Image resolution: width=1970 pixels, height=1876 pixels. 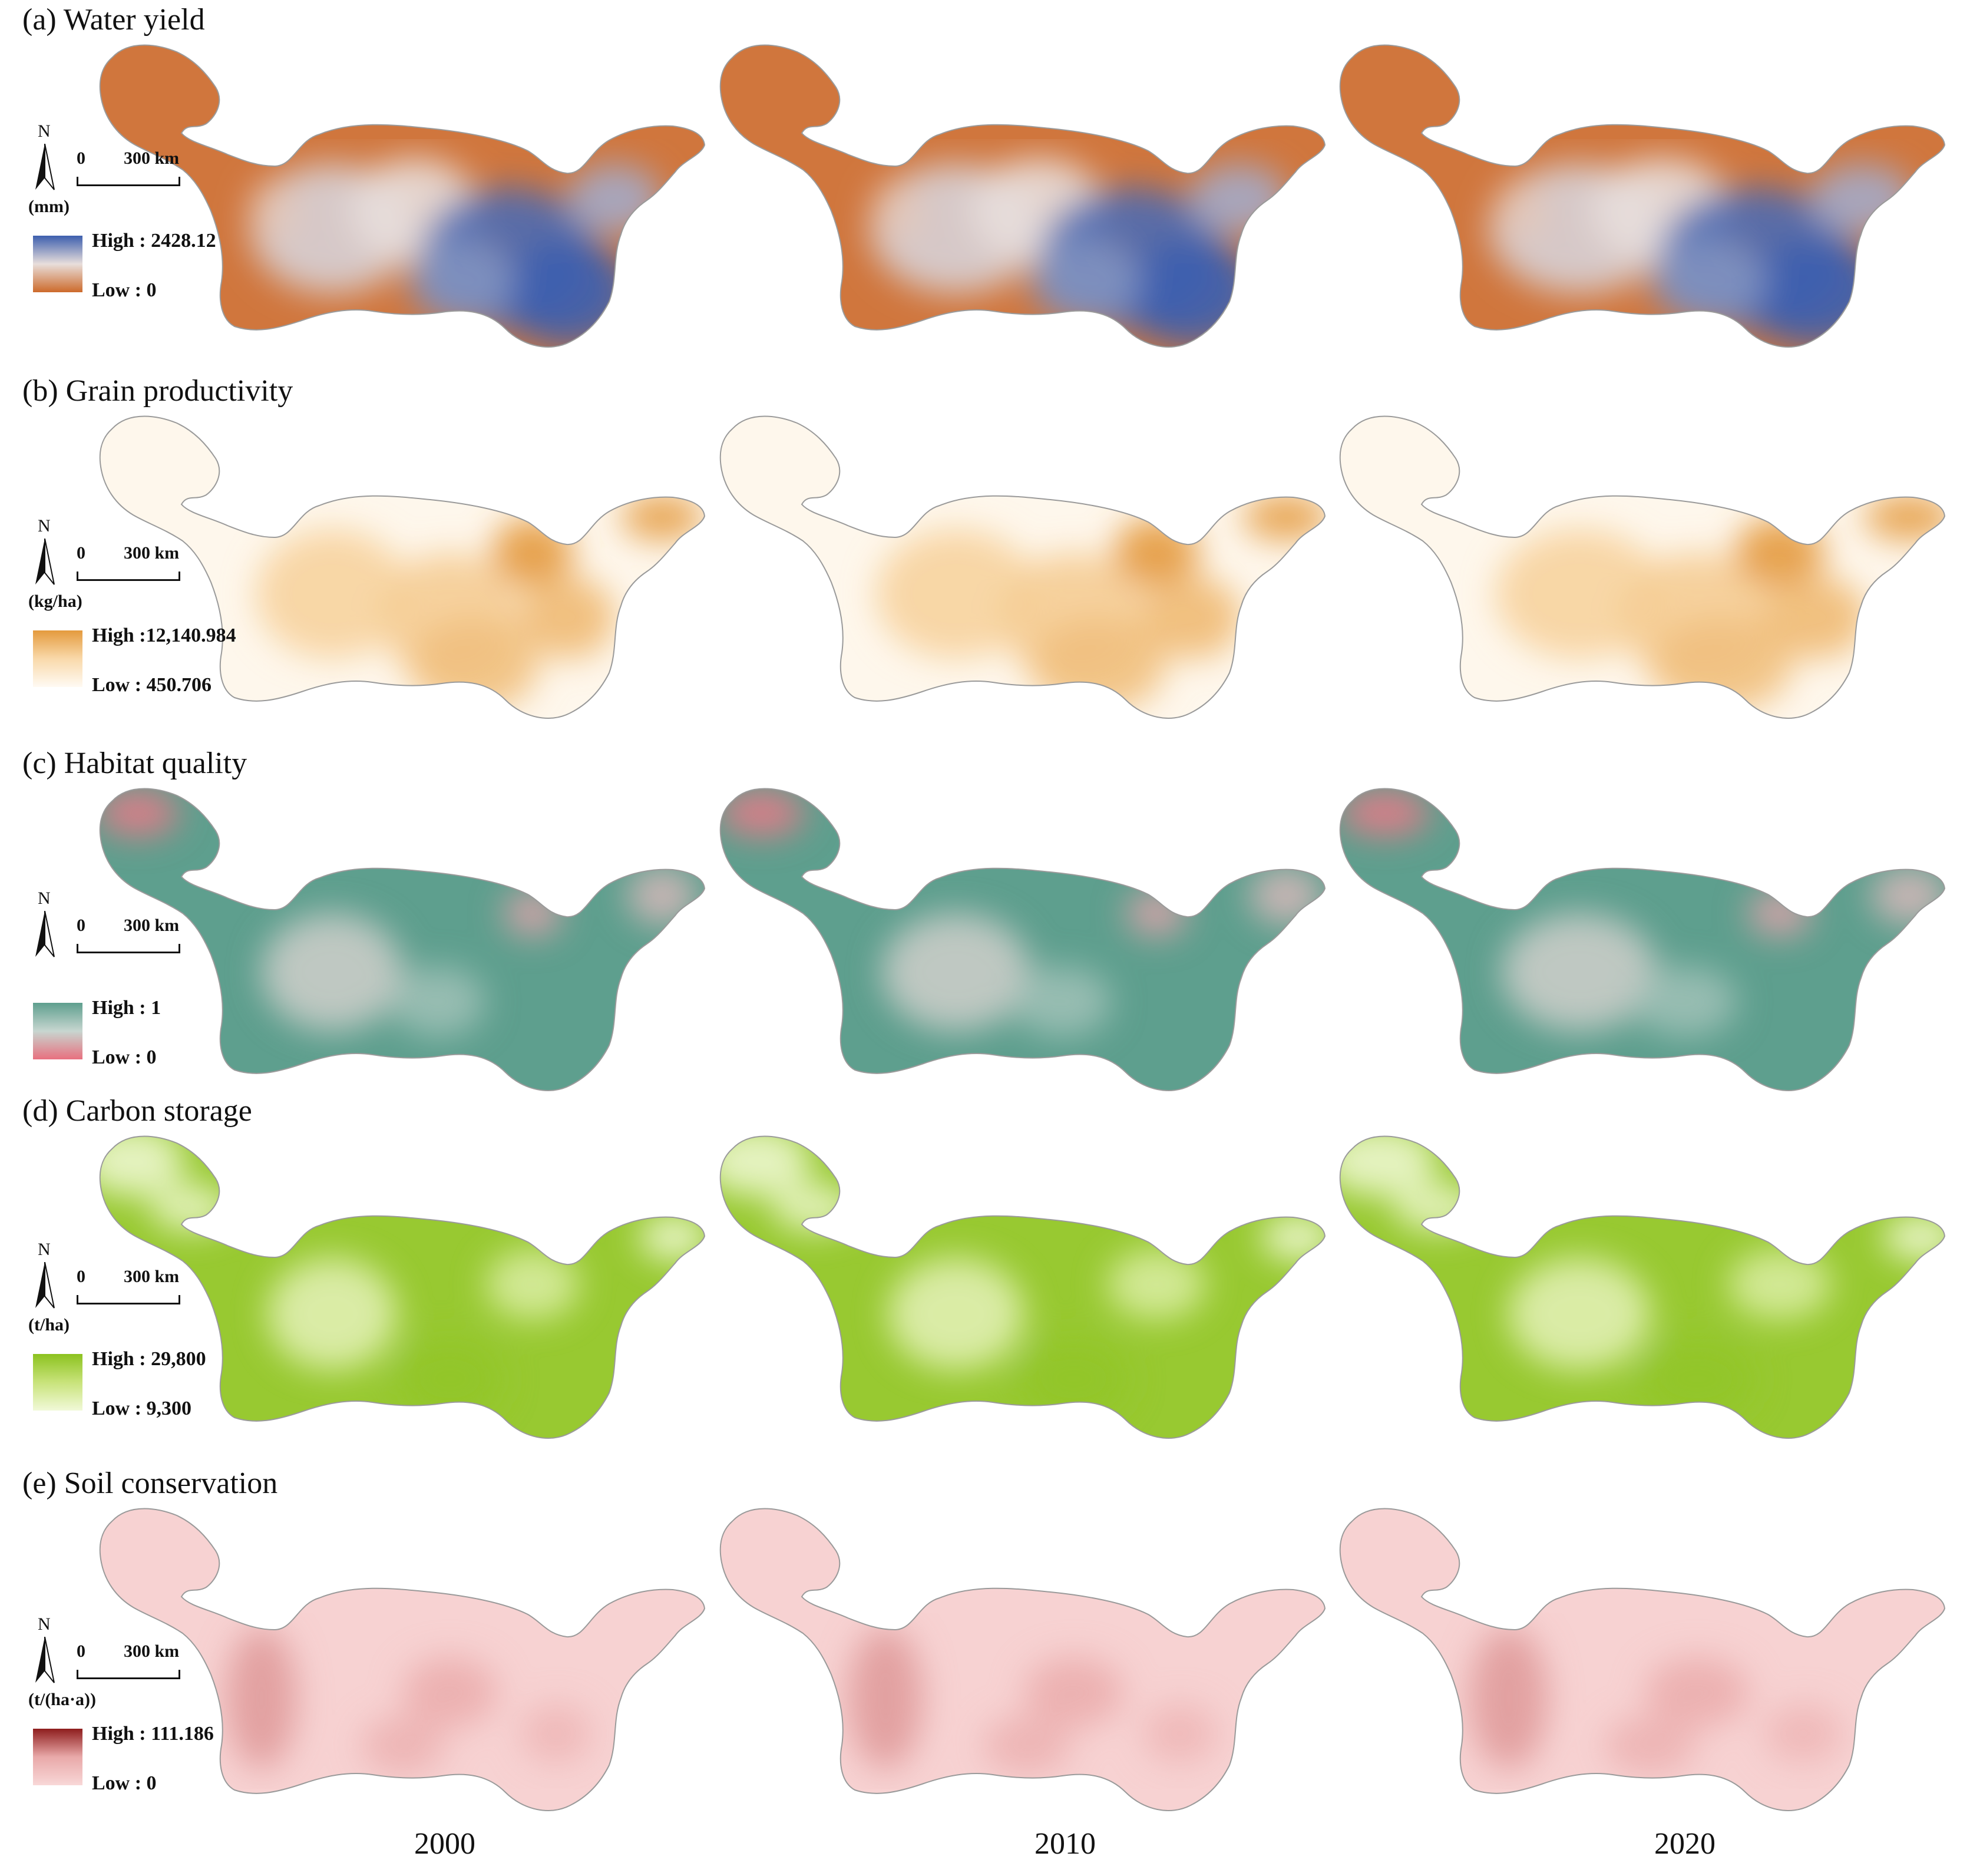 What do you see at coordinates (444, 1844) in the screenshot?
I see `year-label-2000: 2000` at bounding box center [444, 1844].